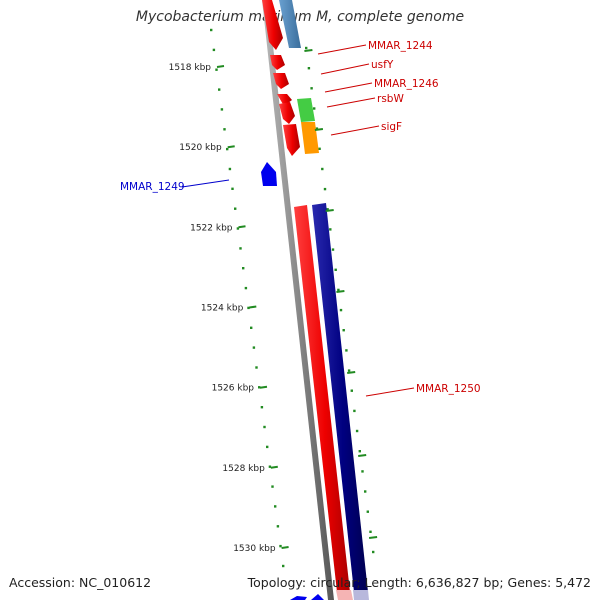  I want to click on tick-label: 1524 kbp, so click(222, 309).